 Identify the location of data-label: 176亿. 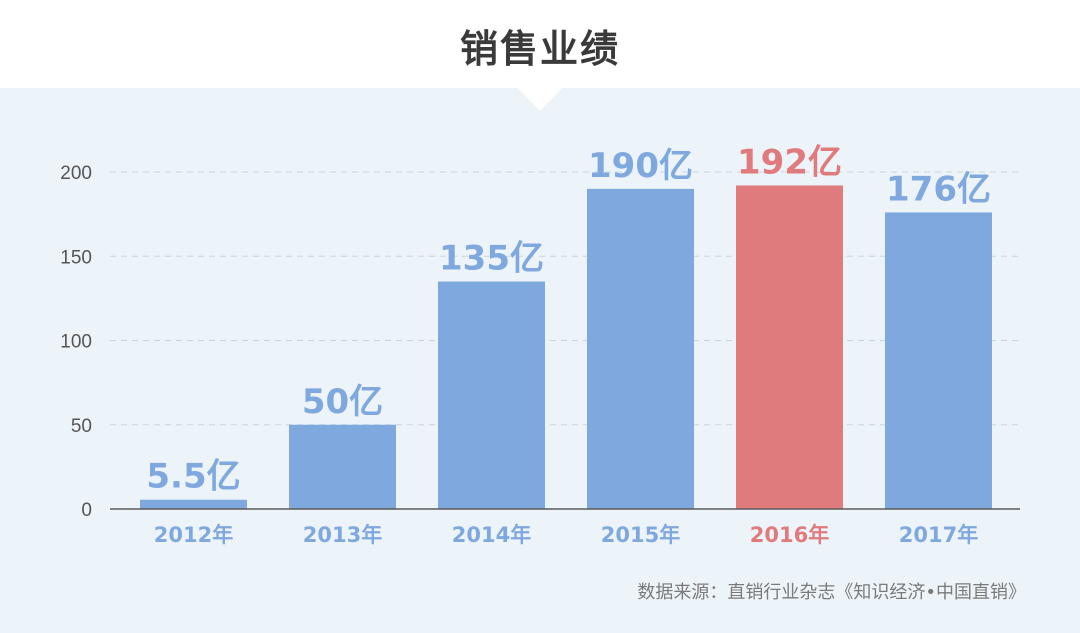
(938, 189).